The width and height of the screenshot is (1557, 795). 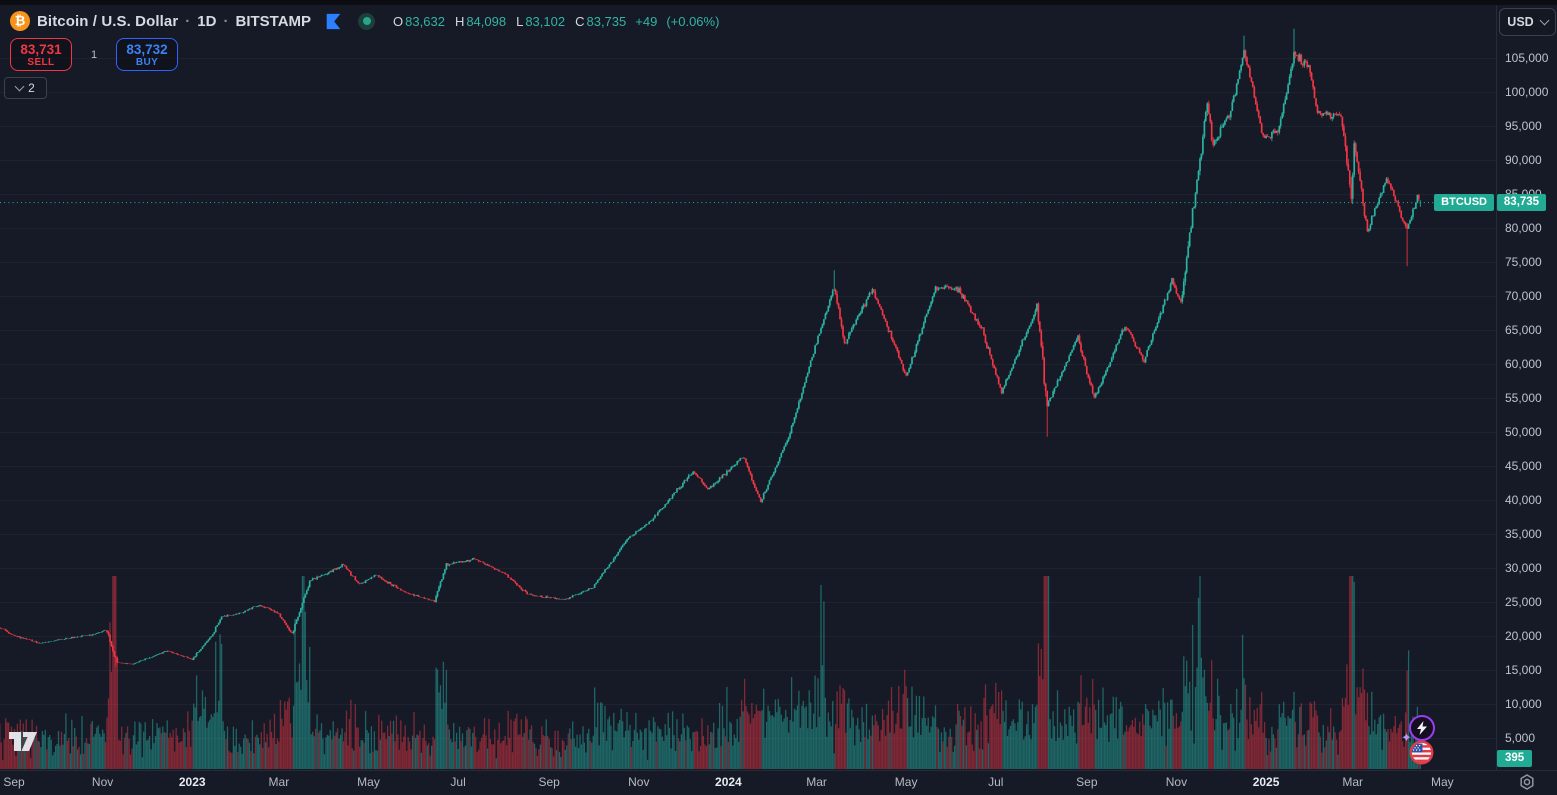 What do you see at coordinates (520, 21) in the screenshot?
I see `low-label: L` at bounding box center [520, 21].